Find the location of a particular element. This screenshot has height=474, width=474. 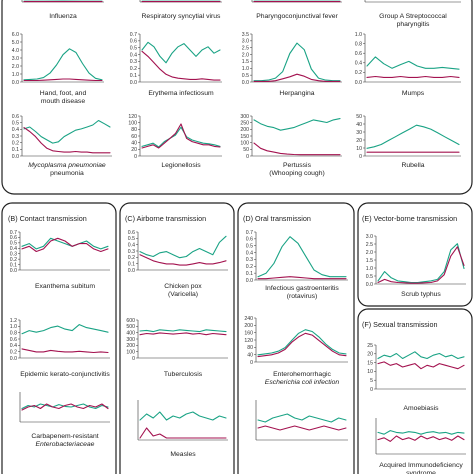

y-tick-label: 60 is located at coordinates (134, 137).